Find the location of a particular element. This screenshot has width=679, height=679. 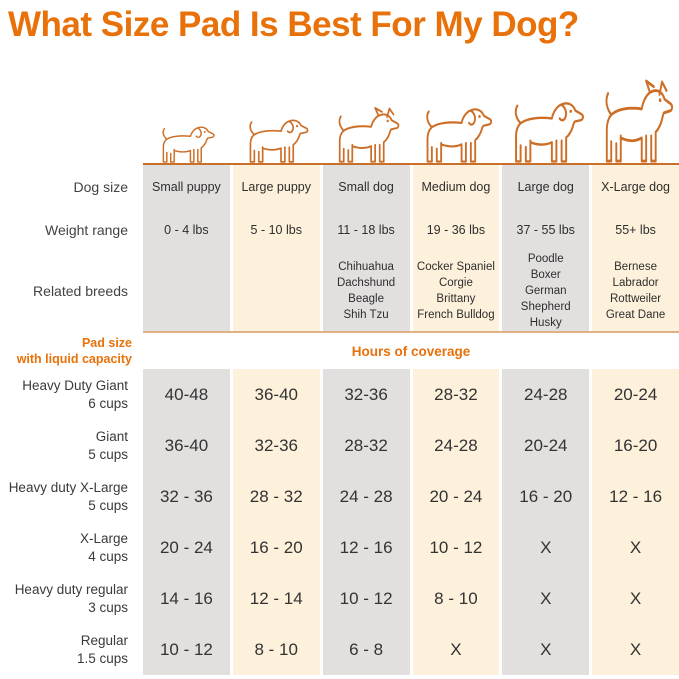

pad-capacity: 4 cups is located at coordinates (108, 556).